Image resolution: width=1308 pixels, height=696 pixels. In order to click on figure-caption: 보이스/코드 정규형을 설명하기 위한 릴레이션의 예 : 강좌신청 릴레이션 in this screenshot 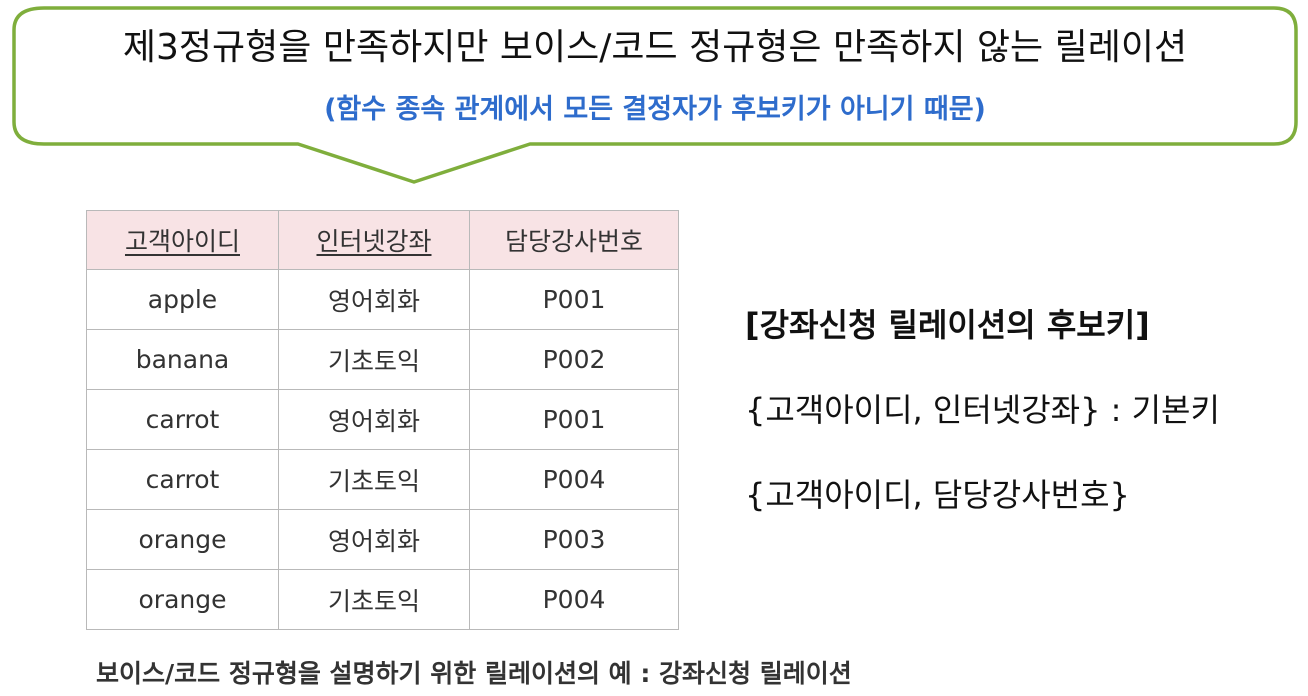, I will do `click(474, 673)`.